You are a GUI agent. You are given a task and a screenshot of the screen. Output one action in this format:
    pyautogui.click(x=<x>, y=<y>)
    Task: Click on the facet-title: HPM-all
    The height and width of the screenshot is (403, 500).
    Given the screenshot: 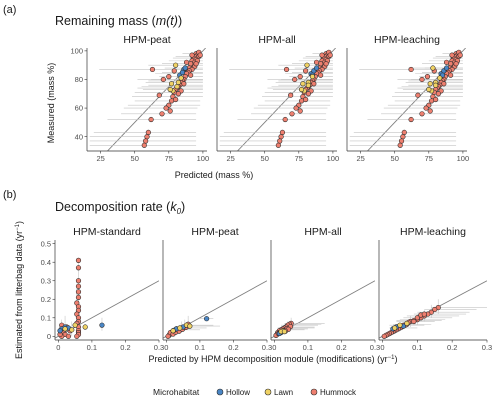 What is the action you would take?
    pyautogui.click(x=276, y=40)
    